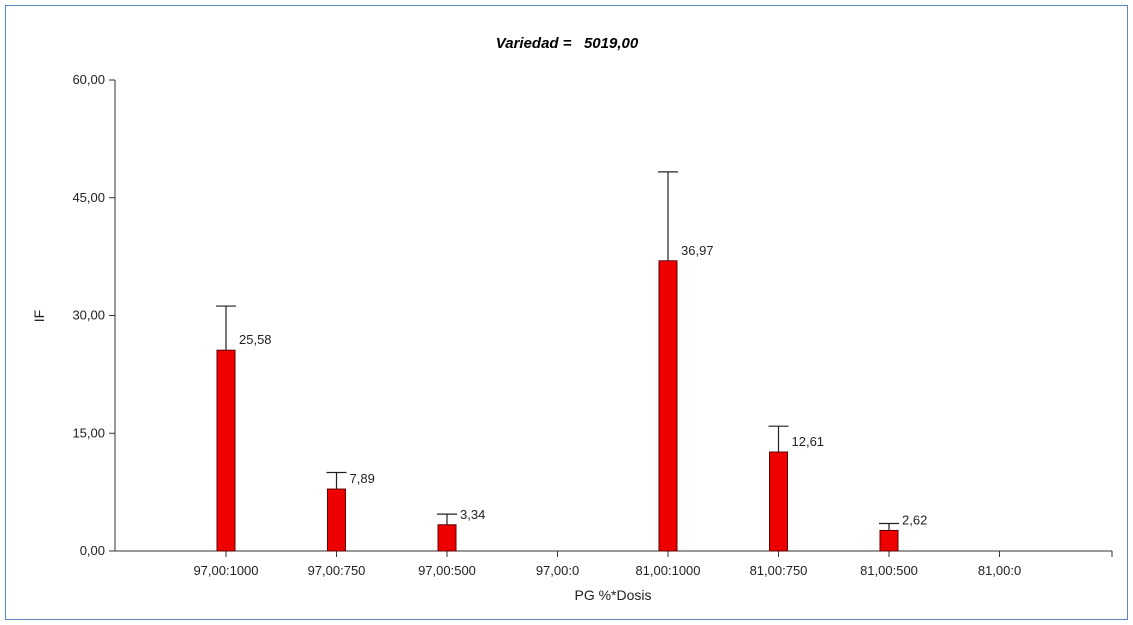 The height and width of the screenshot is (625, 1133). What do you see at coordinates (92, 550) in the screenshot?
I see `y-tick-label: 0,00` at bounding box center [92, 550].